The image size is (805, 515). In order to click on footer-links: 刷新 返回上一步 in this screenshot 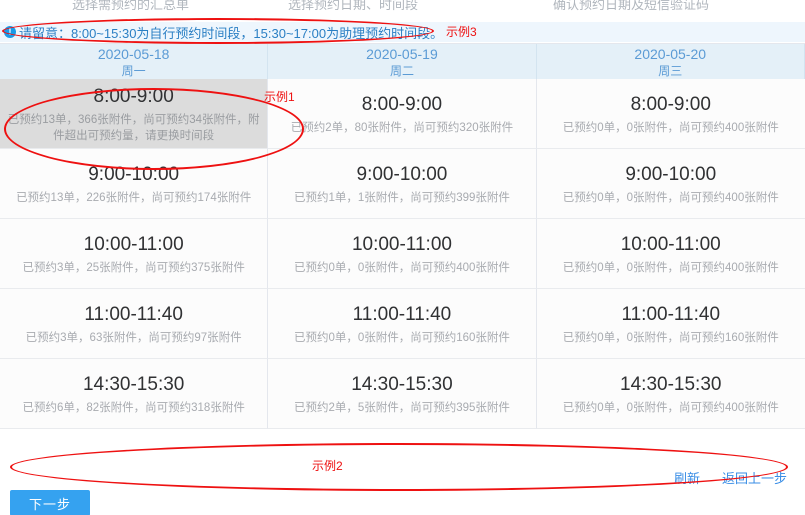, I will do `click(730, 477)`.